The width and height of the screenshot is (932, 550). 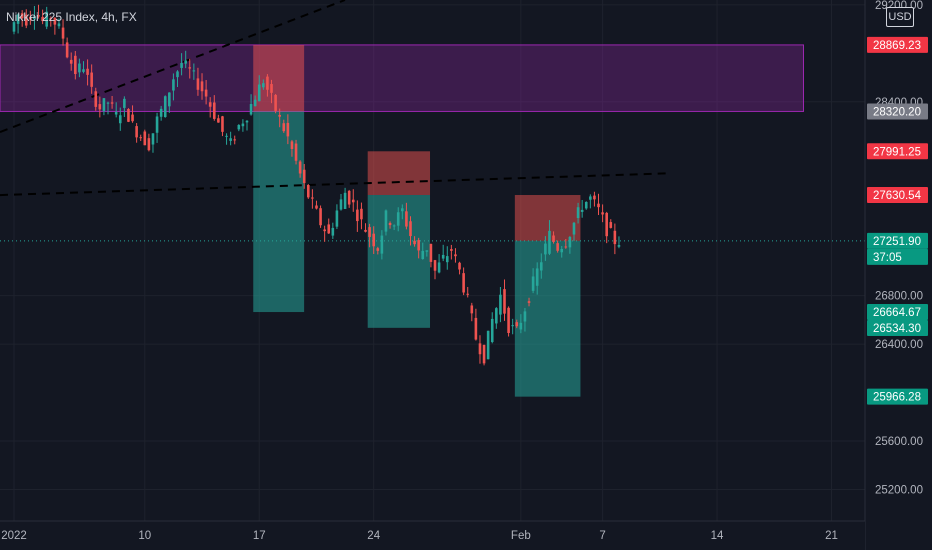 What do you see at coordinates (897, 242) in the screenshot?
I see `price-label: 27251.90` at bounding box center [897, 242].